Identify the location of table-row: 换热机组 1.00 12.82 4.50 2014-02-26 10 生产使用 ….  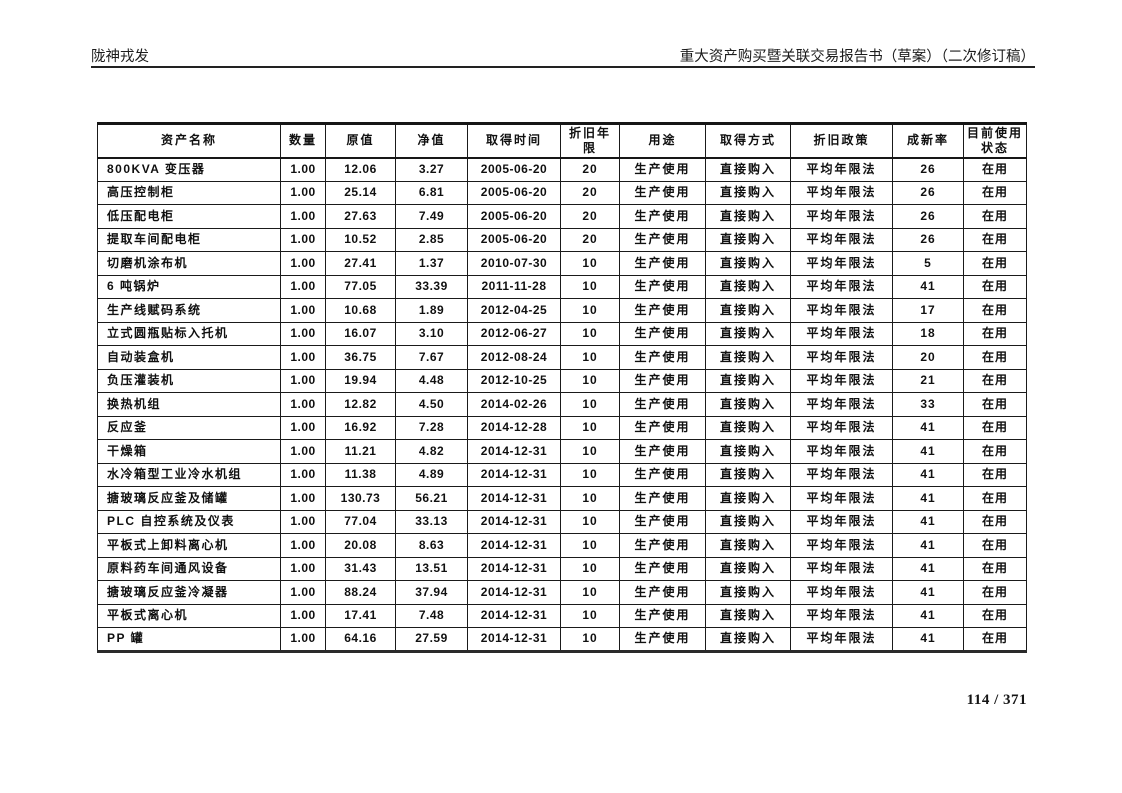
(562, 404).